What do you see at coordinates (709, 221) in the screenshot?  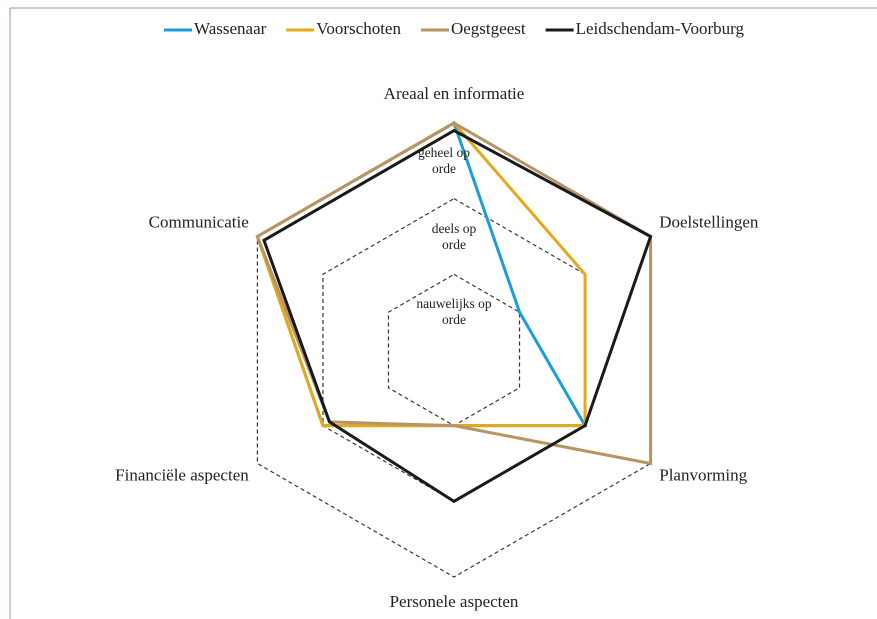 I see `axis-label: Doelstellingen` at bounding box center [709, 221].